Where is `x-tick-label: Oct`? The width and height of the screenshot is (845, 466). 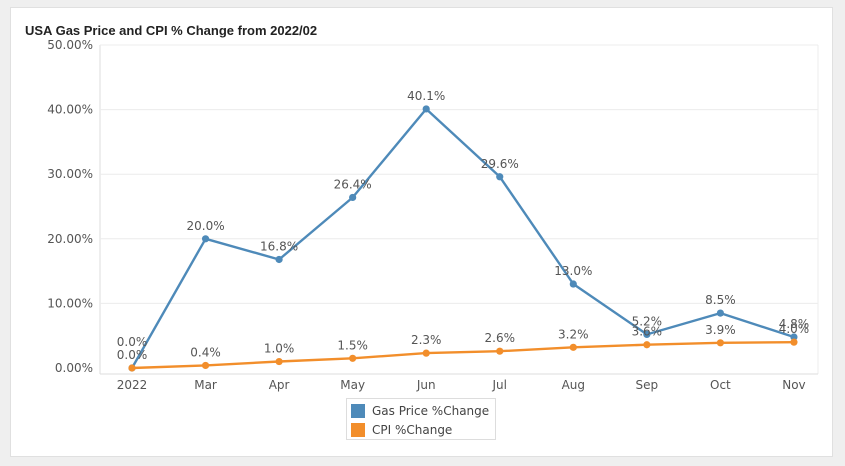
x-tick-label: Oct is located at coordinates (720, 385).